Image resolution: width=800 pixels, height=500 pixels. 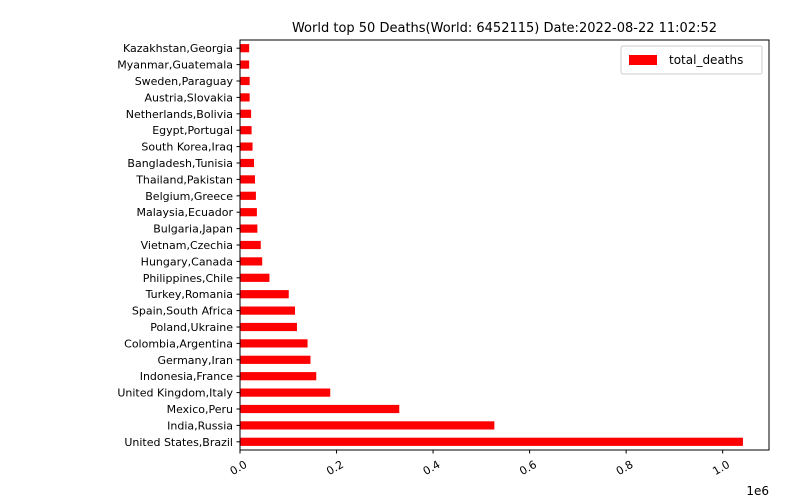 What do you see at coordinates (187, 147) in the screenshot?
I see `y-tick-label: South Korea,Iraq` at bounding box center [187, 147].